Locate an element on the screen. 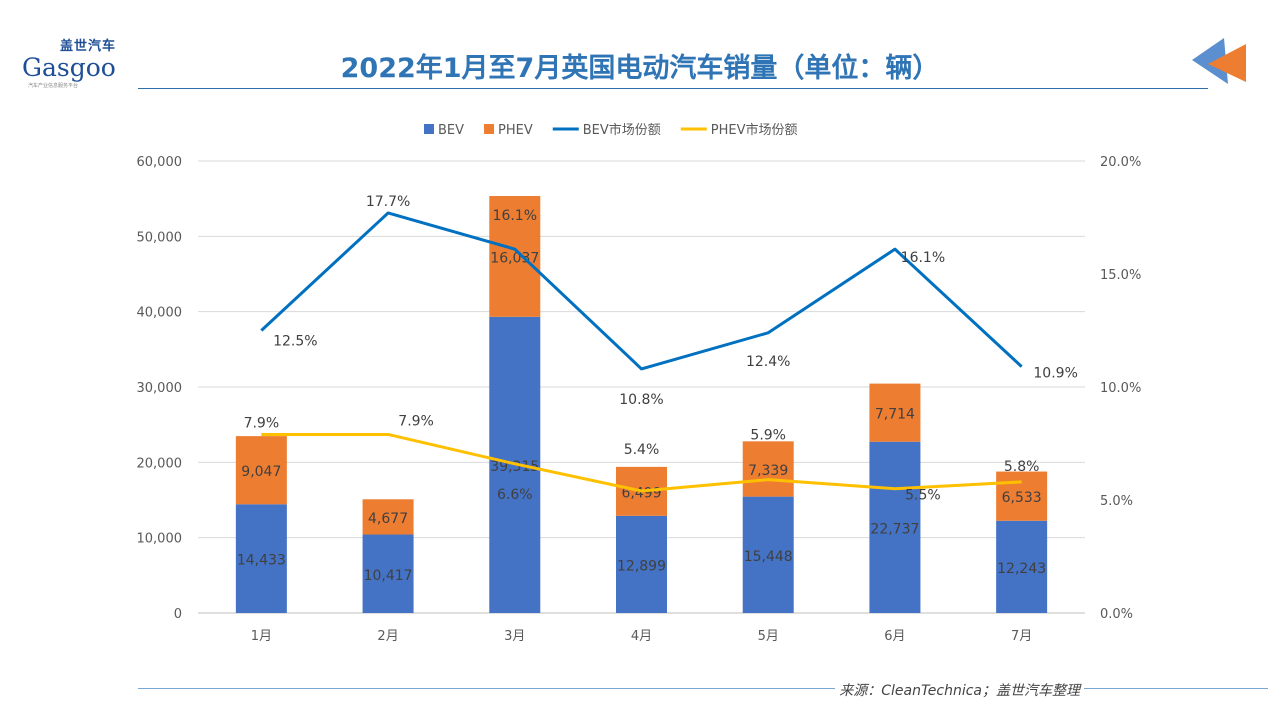 This screenshot has height=720, width=1280. bev-data-label: 12,899 is located at coordinates (641, 566).